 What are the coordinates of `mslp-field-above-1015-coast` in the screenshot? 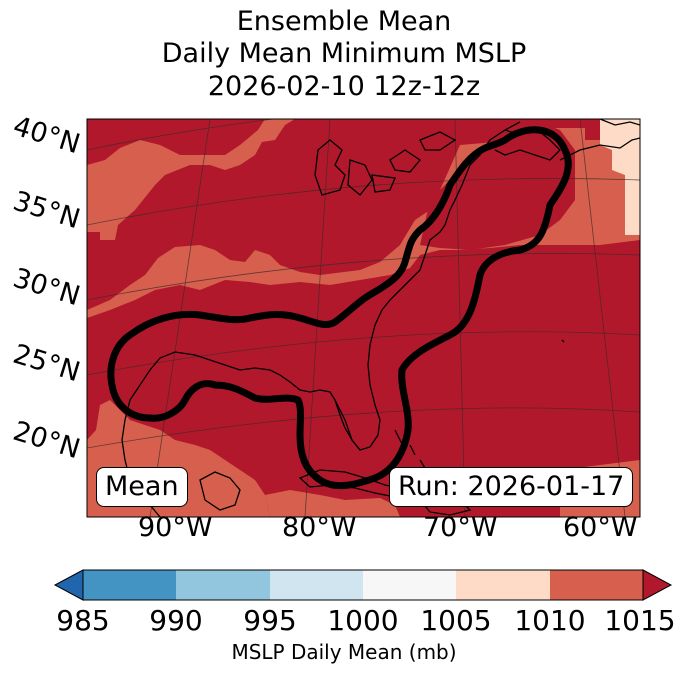 It's located at (497, 186).